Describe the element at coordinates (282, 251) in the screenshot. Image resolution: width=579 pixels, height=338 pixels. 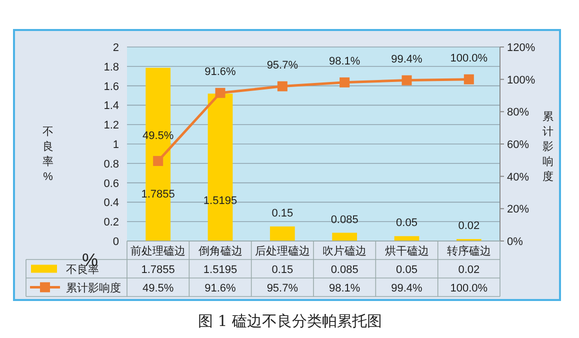
I see `x-tick-label: 后处理磕边` at that location.